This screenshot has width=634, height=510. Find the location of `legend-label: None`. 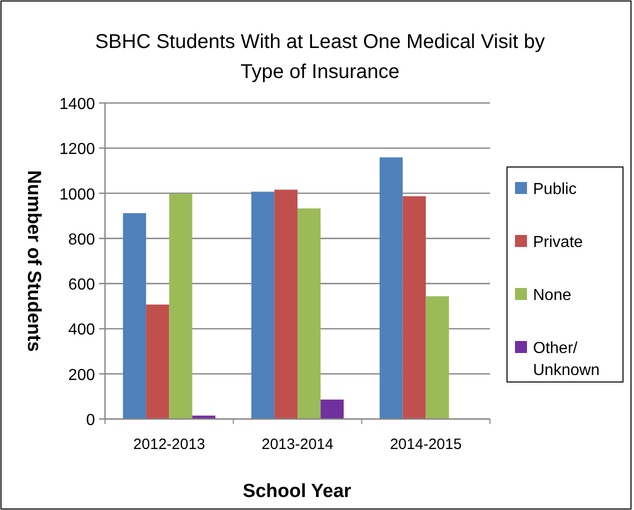

legend-label: None is located at coordinates (552, 295).